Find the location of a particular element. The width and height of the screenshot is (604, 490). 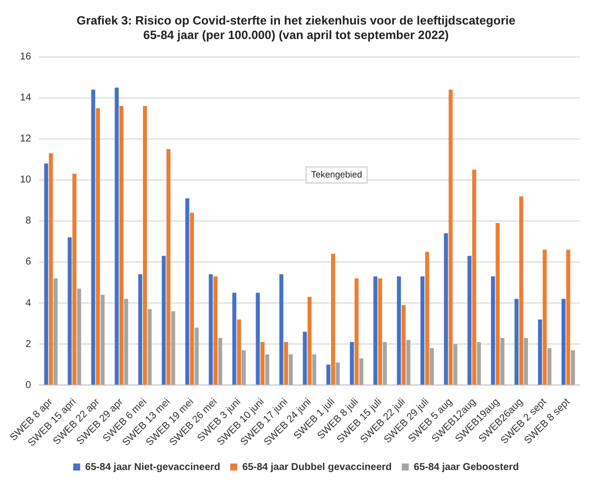

y-tick-label: 16 is located at coordinates (26, 57).